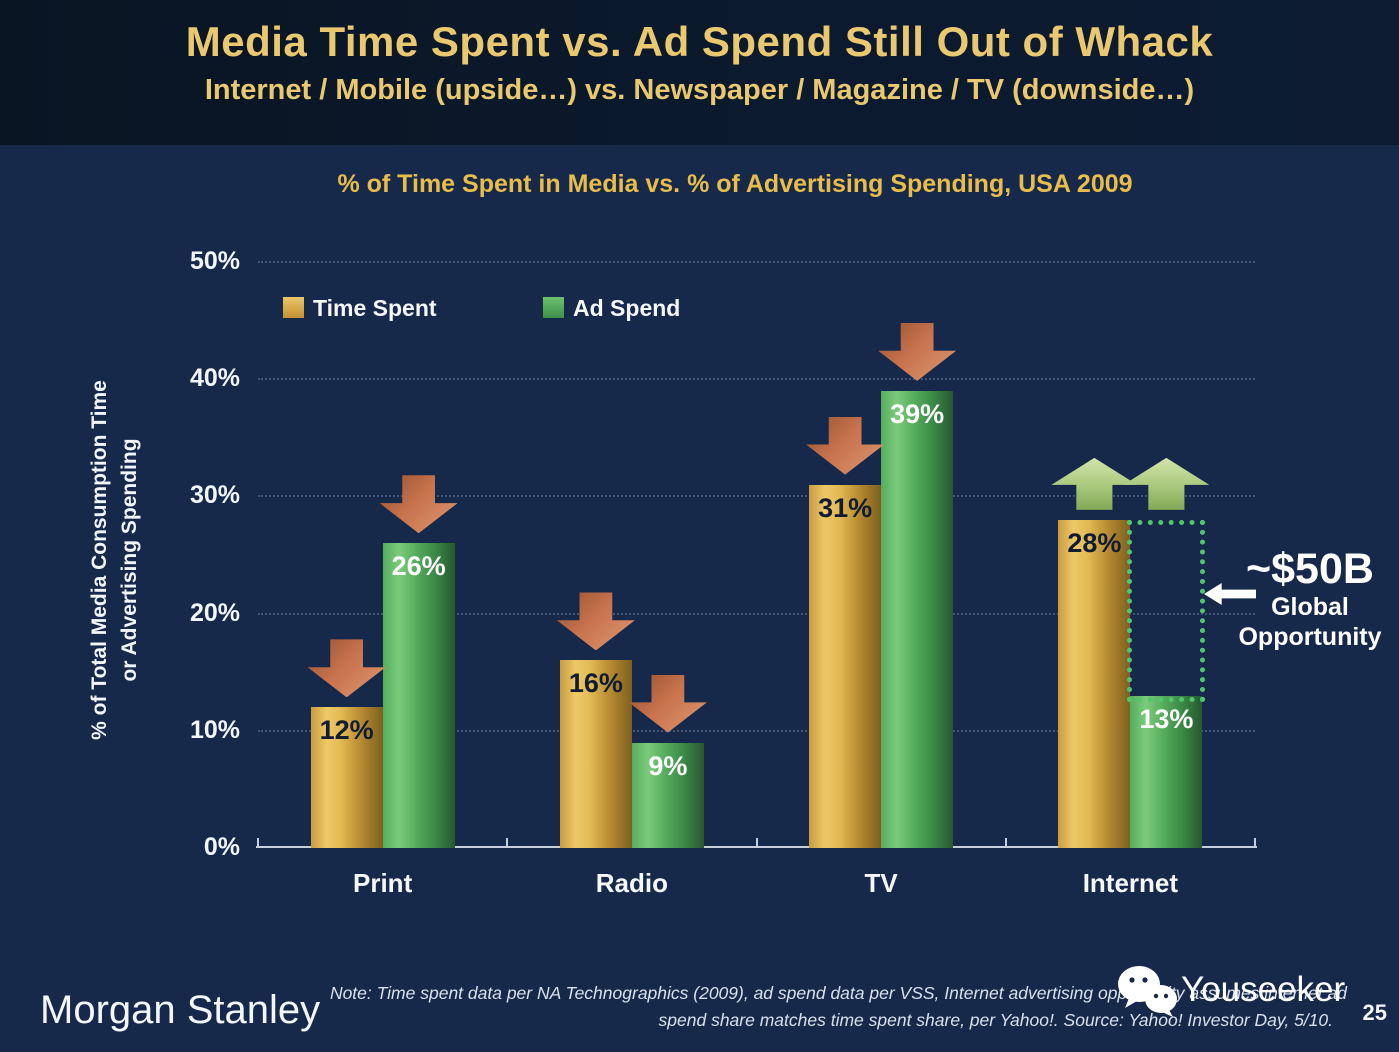 The image size is (1399, 1052). What do you see at coordinates (418, 566) in the screenshot?
I see `bar-value-print-green: 26%` at bounding box center [418, 566].